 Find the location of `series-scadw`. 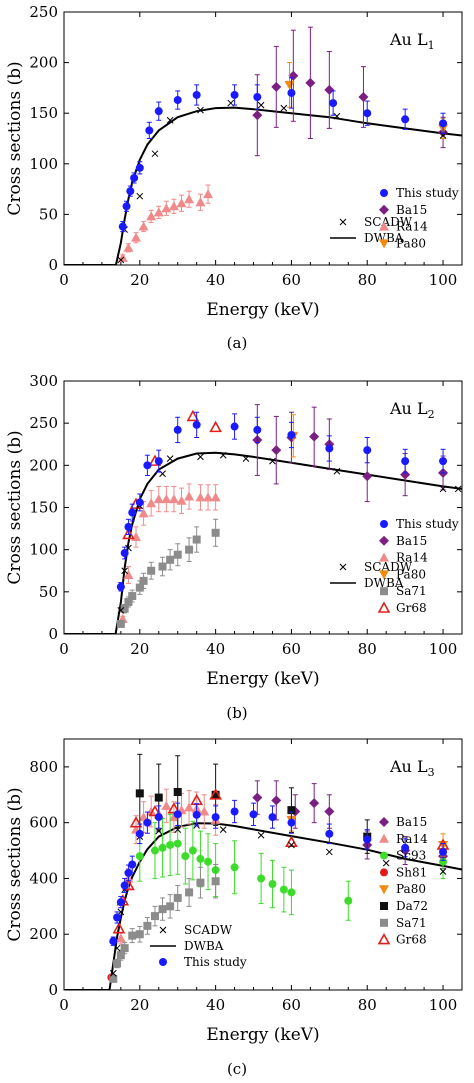

series-scadw is located at coordinates (282, 181).